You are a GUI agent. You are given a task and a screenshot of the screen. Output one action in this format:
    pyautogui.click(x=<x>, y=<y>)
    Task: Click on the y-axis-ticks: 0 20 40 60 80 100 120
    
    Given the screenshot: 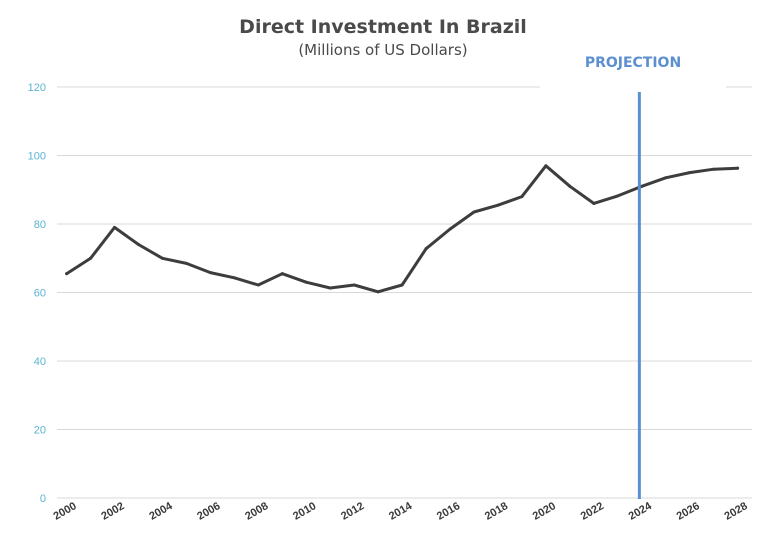 What is the action you would take?
    pyautogui.click(x=37, y=293)
    